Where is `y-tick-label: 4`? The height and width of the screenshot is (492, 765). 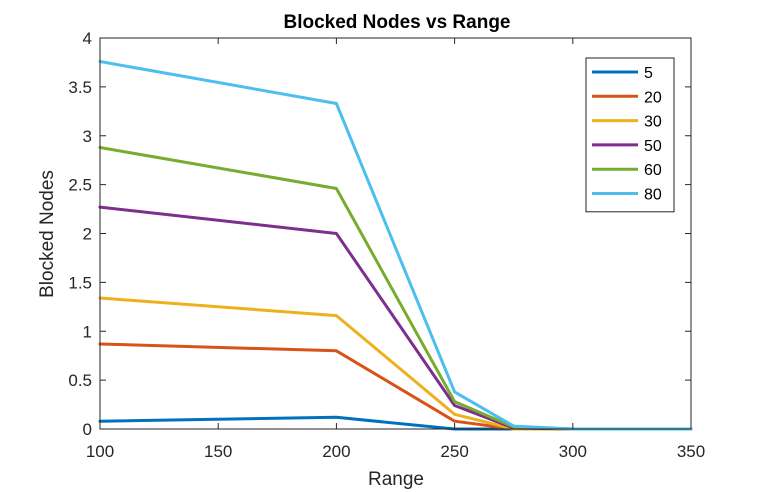
y-tick-label: 4 is located at coordinates (87, 38).